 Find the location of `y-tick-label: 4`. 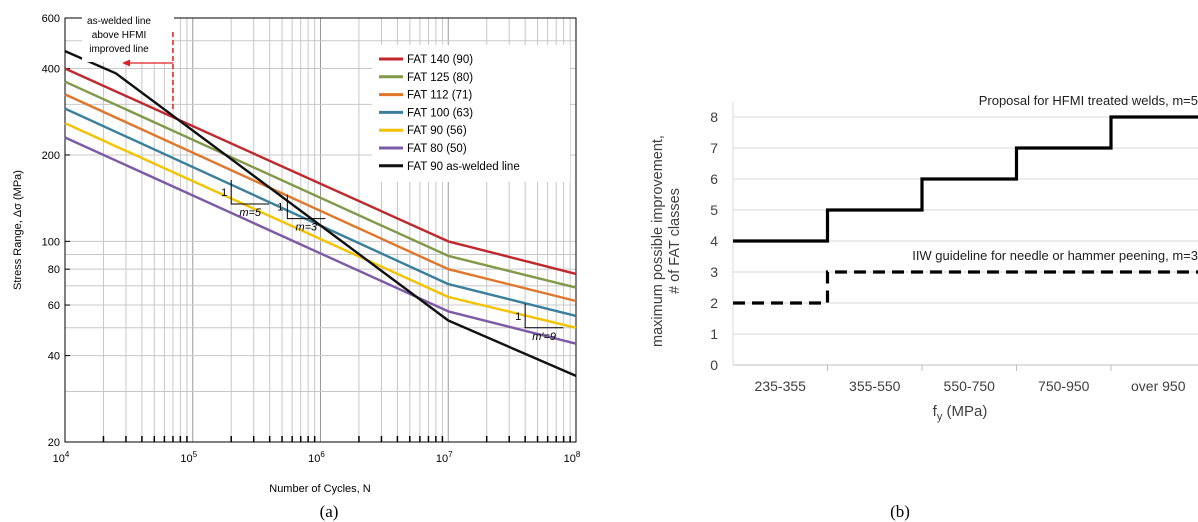

y-tick-label: 4 is located at coordinates (714, 241).